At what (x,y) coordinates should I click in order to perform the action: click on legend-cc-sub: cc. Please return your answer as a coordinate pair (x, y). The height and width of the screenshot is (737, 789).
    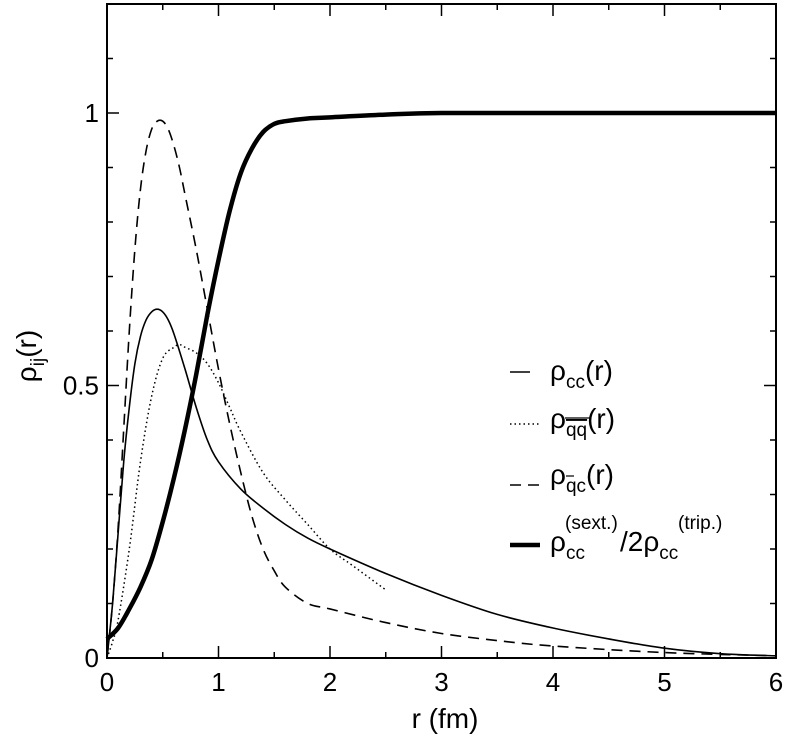
    Looking at the image, I should click on (575, 382).